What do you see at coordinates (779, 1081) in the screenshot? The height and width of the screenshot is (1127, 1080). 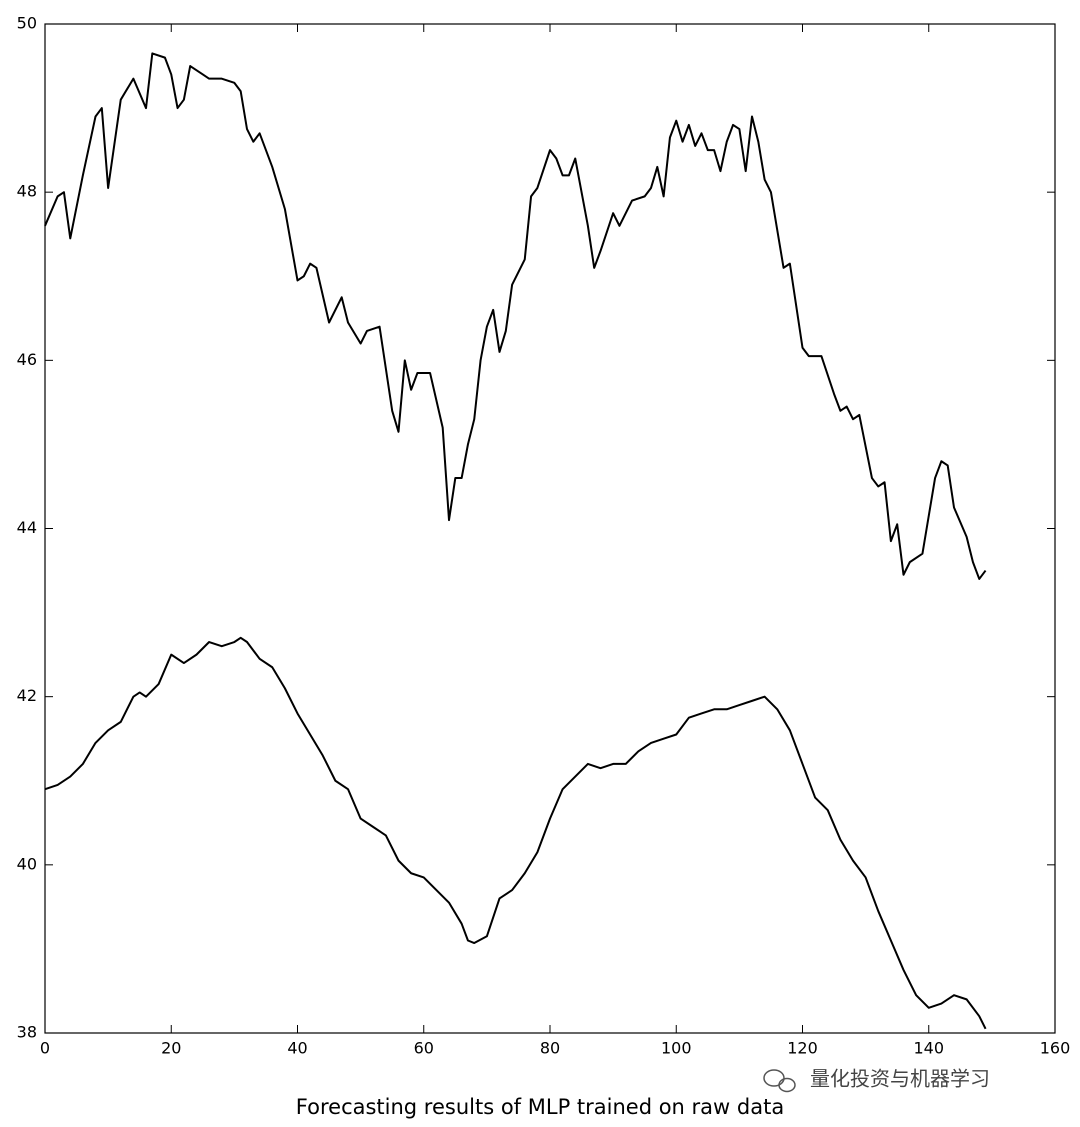 I see `wechat-icon` at bounding box center [779, 1081].